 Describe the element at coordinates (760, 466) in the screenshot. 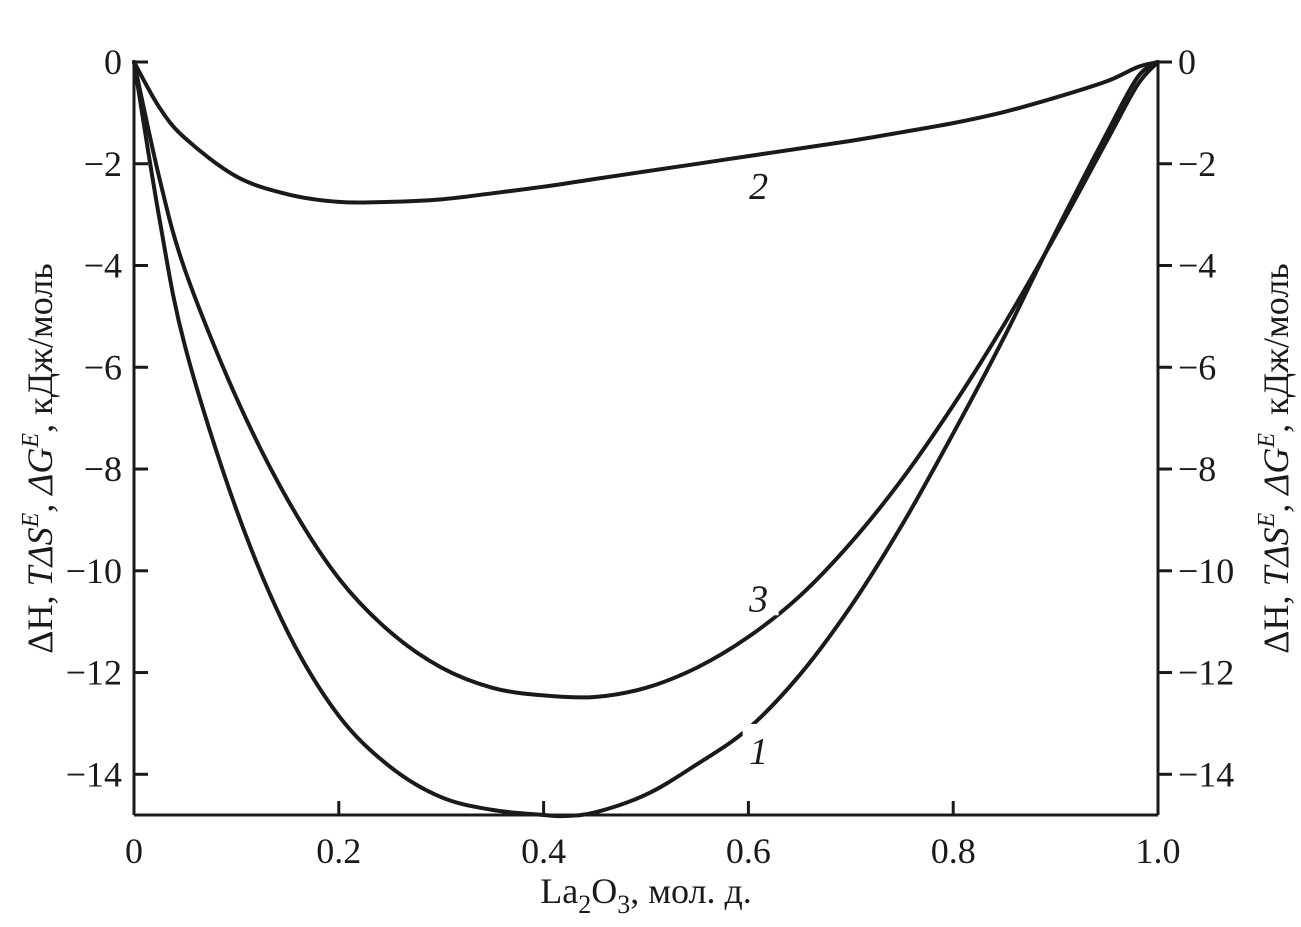

I see `curve-labels: 1 2 3` at that location.